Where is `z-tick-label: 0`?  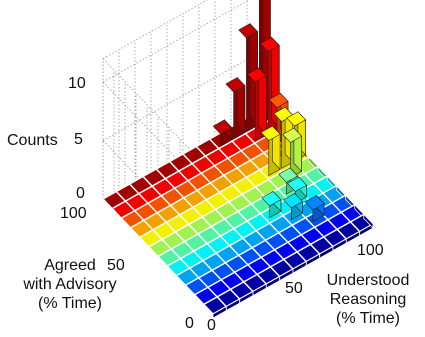 z-tick-label: 0 is located at coordinates (80, 193).